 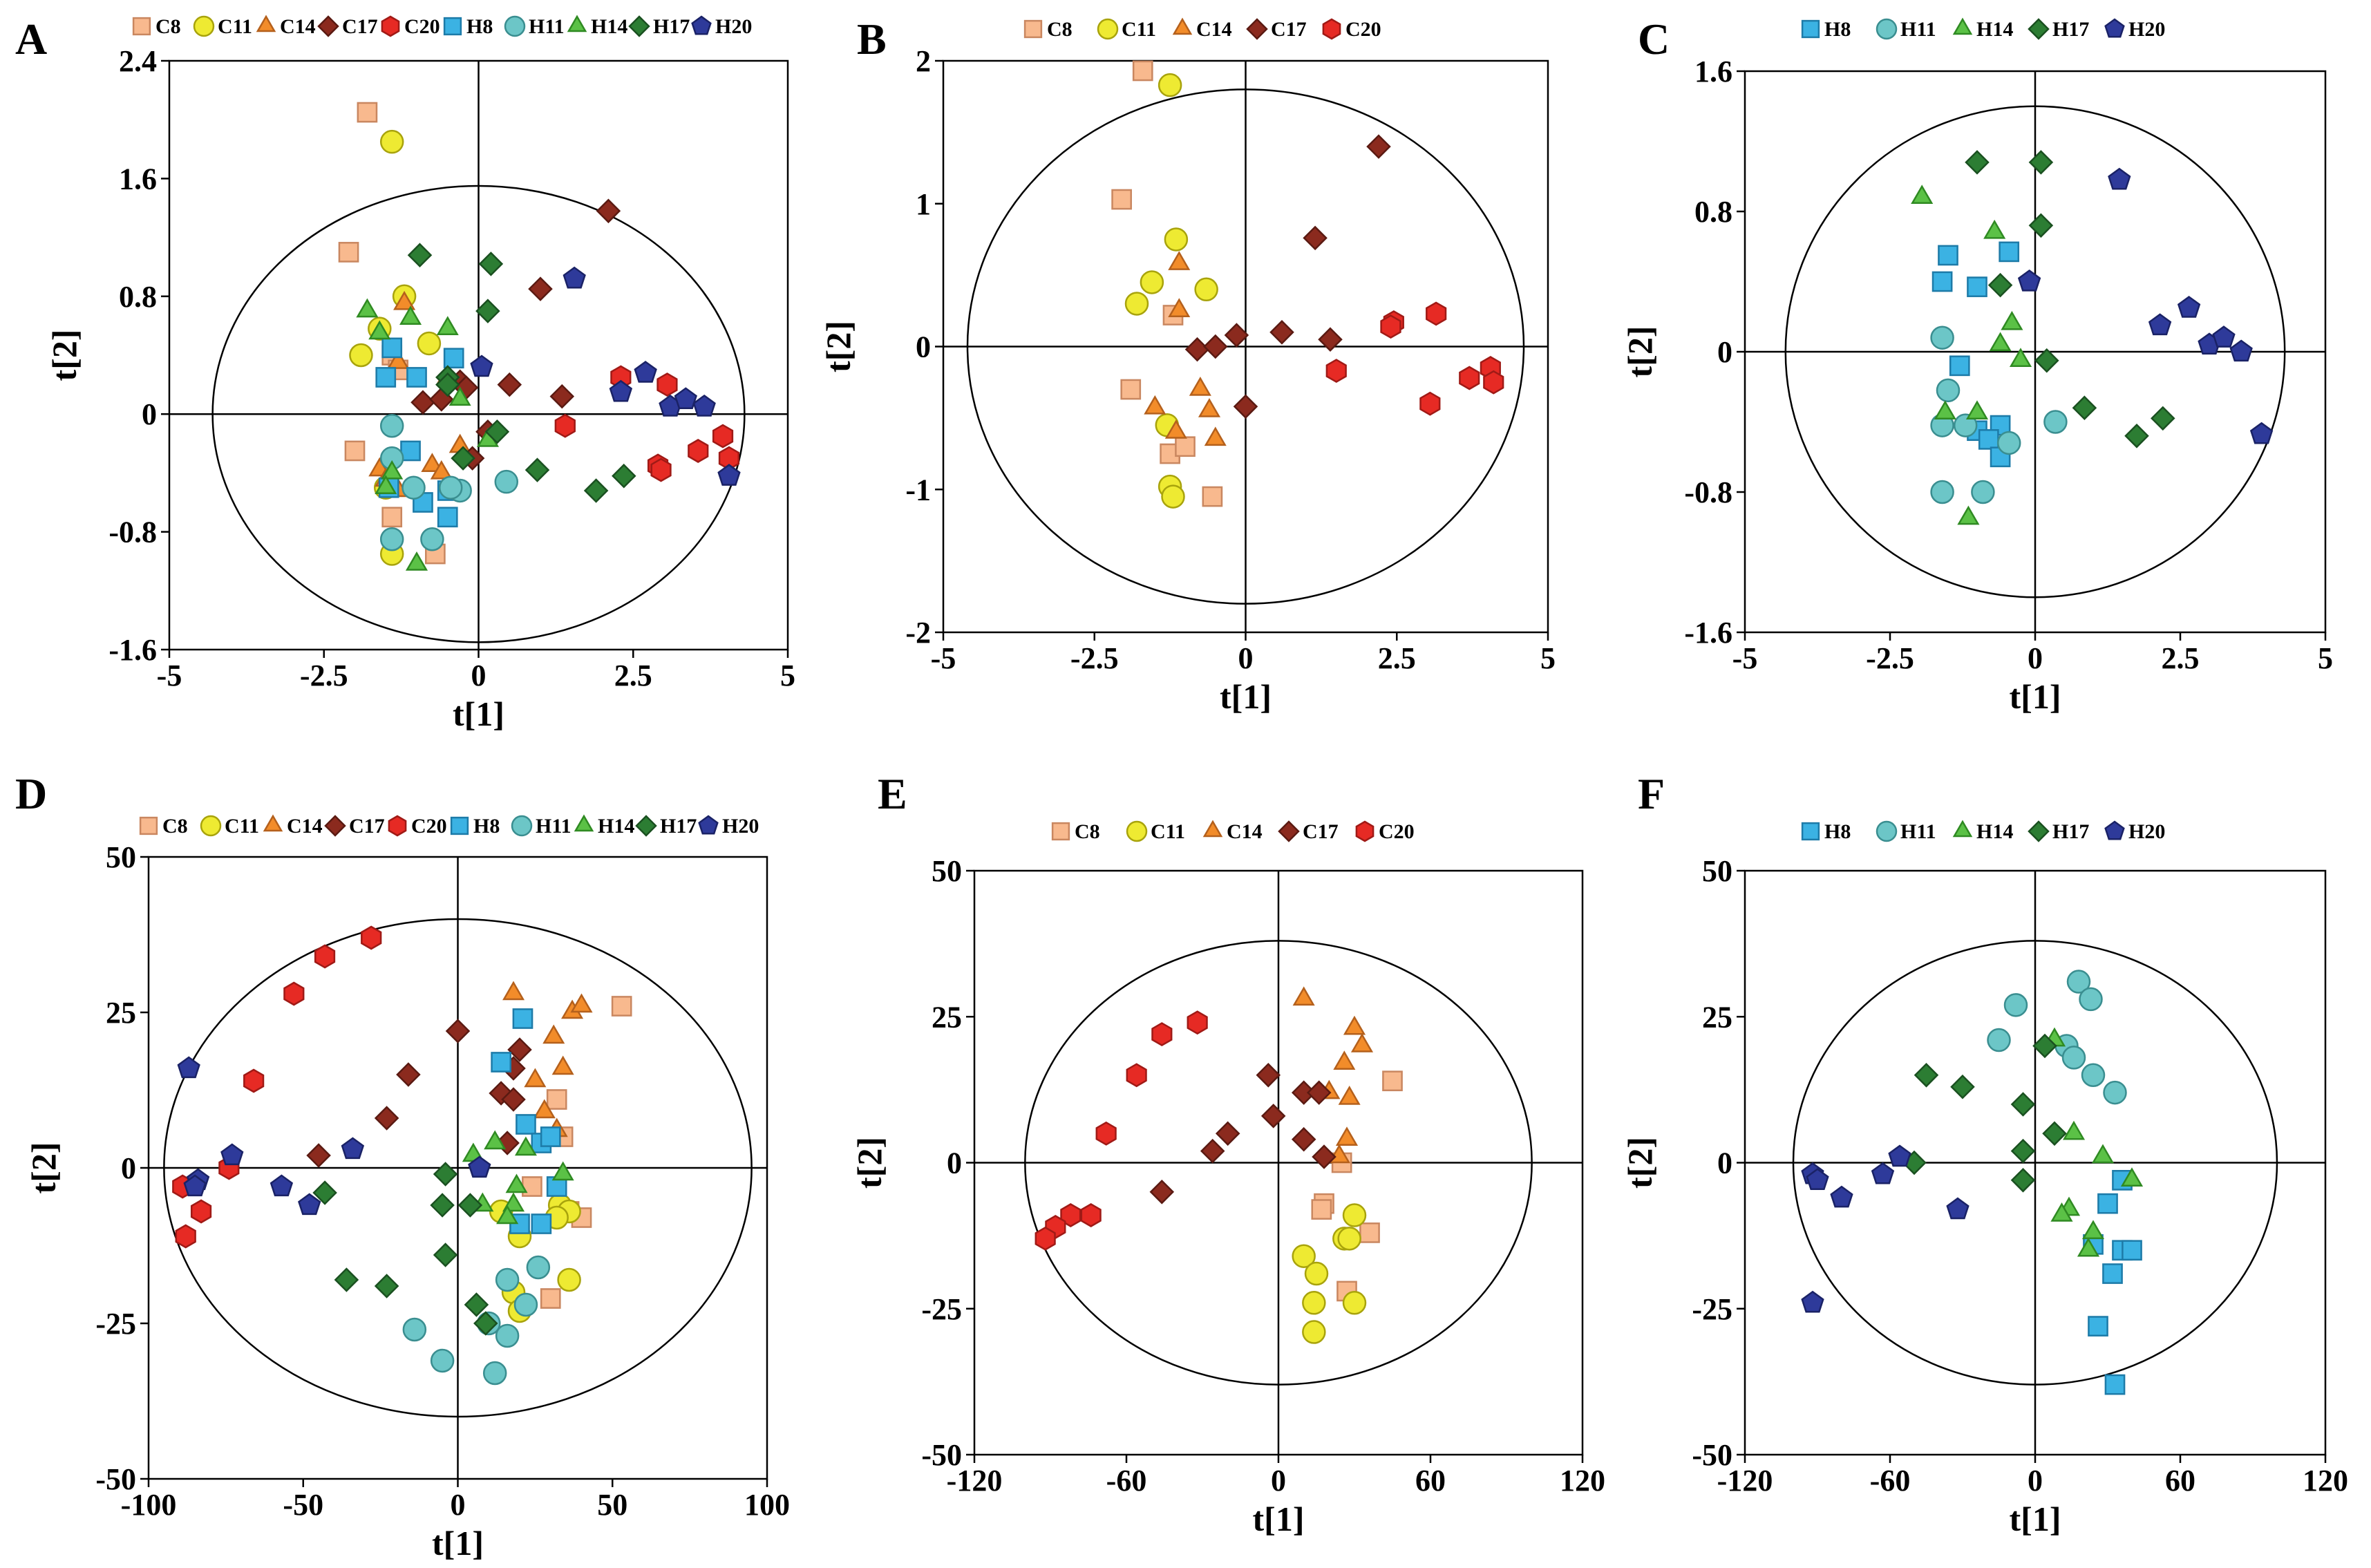 What do you see at coordinates (1983, 29) in the screenshot?
I see `legend: H8 H11 H14 H17 H20` at bounding box center [1983, 29].